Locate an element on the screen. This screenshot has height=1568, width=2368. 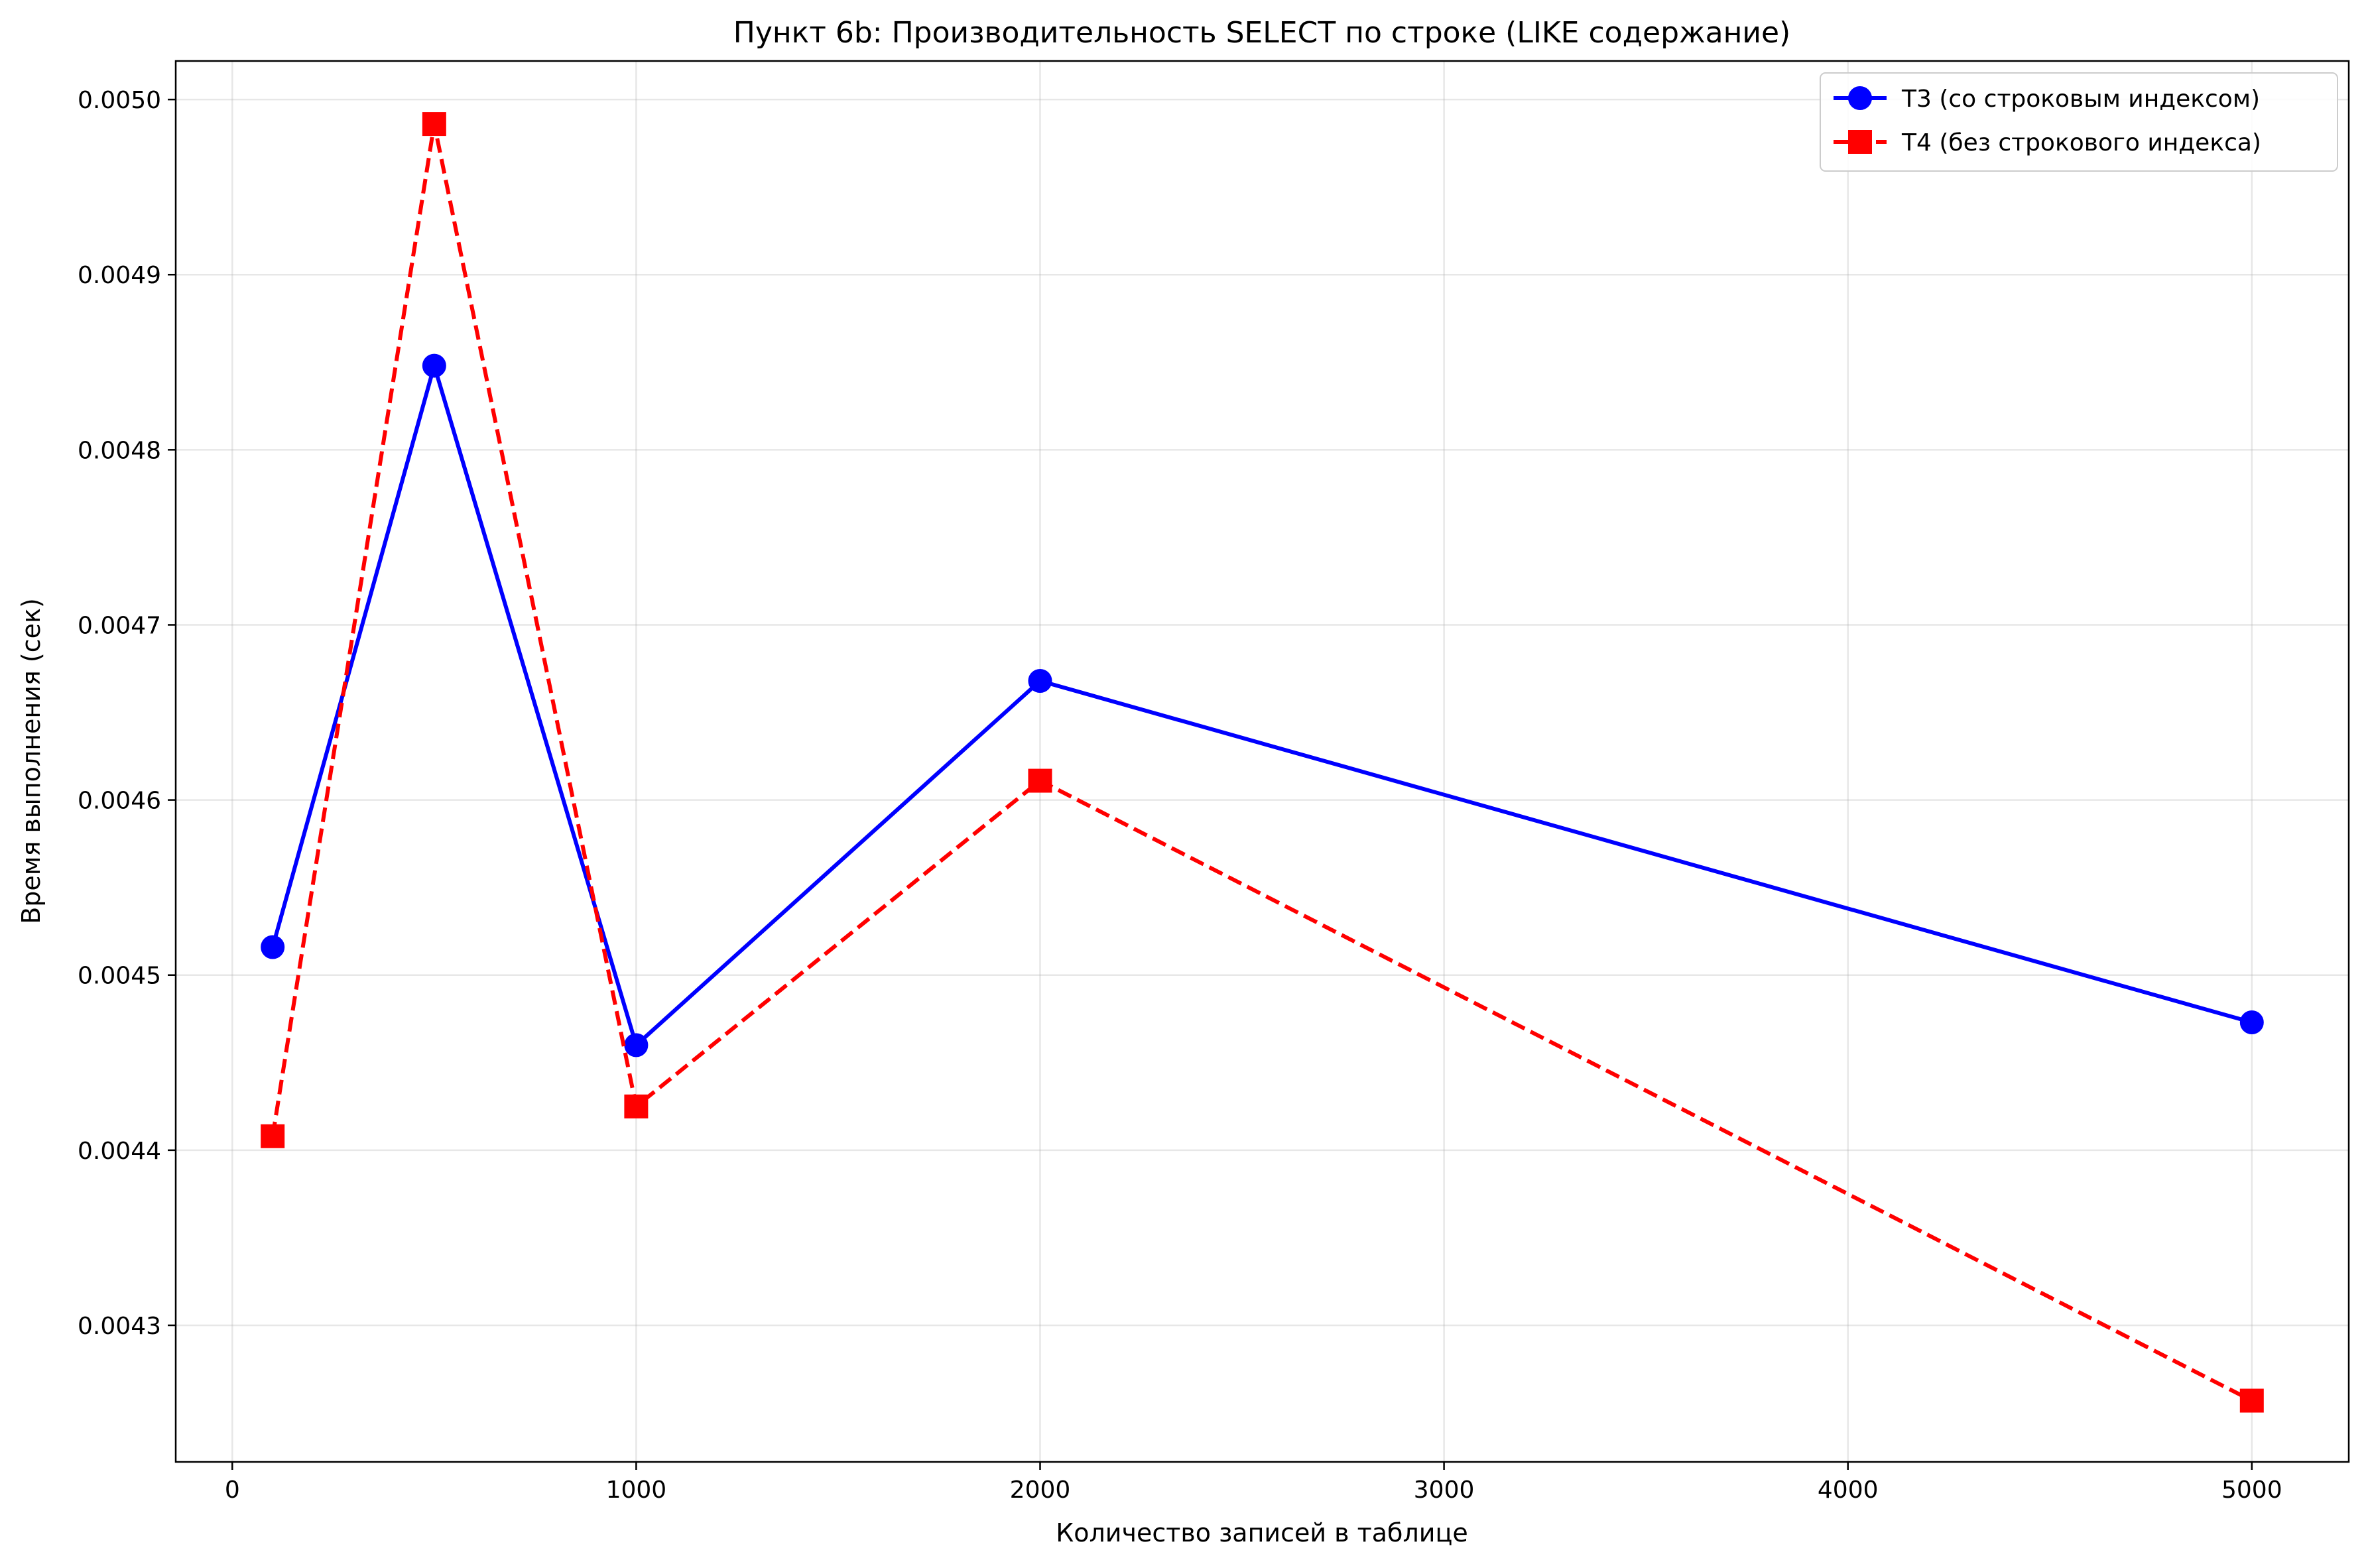
x-axis: 0 1000 2000 3000 4000 5000 is located at coordinates (1253, 1483).